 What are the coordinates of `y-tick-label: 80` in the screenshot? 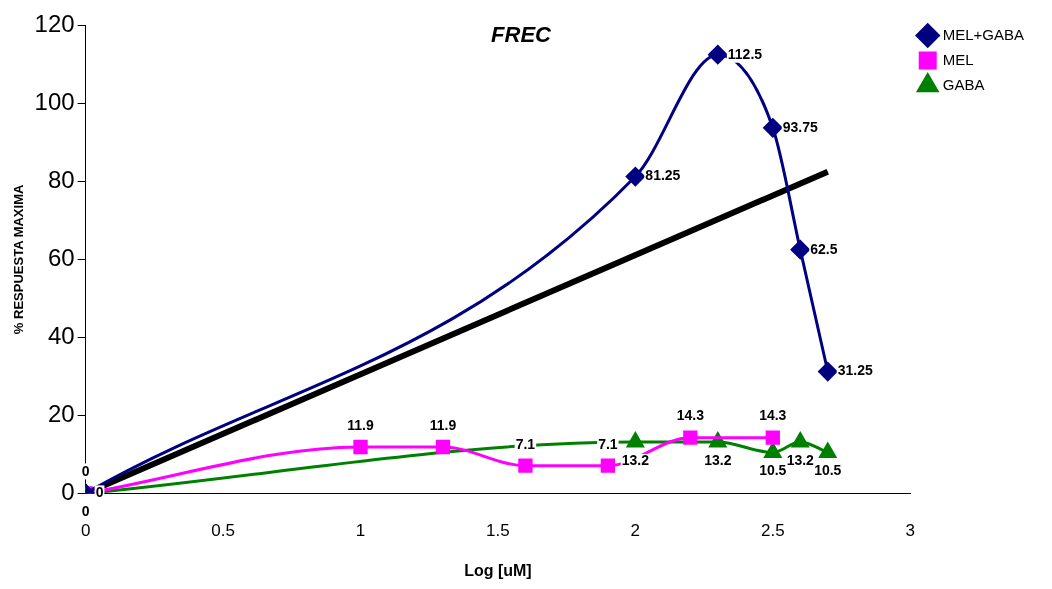 It's located at (61, 180).